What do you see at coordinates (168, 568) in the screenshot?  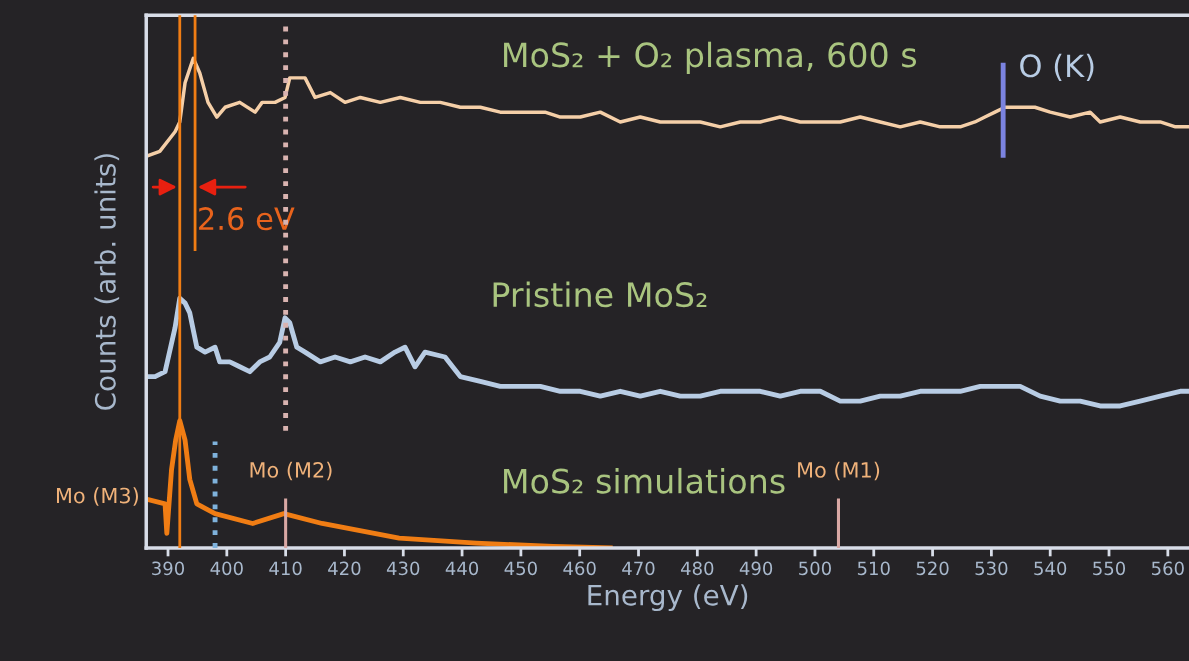 I see `x-tick-label: 390` at bounding box center [168, 568].